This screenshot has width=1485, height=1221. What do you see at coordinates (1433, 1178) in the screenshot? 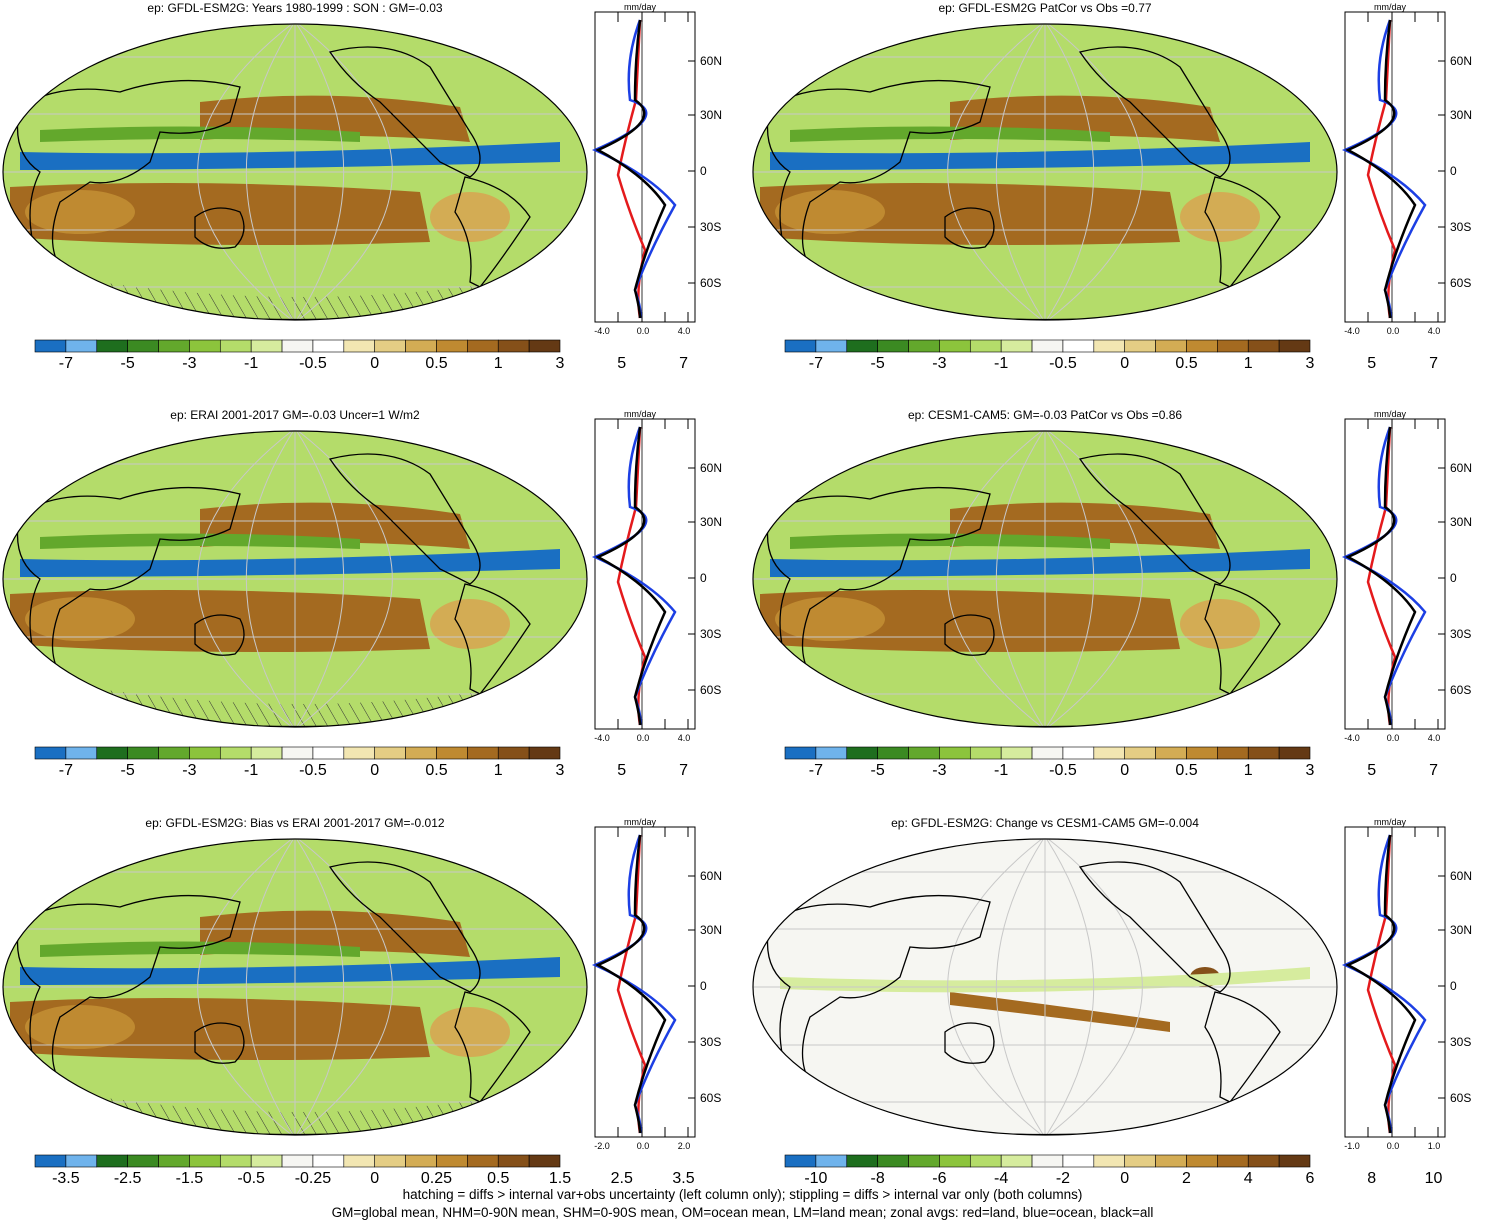
I see `colorbar-label: 10` at bounding box center [1433, 1178].